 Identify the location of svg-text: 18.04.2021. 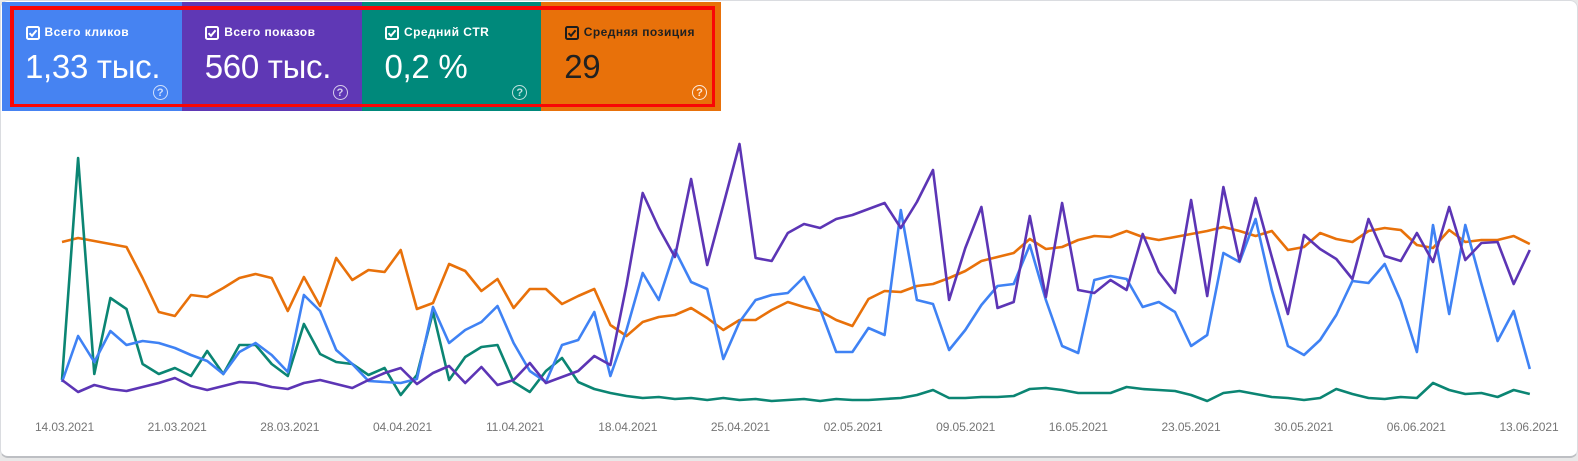
(627, 427).